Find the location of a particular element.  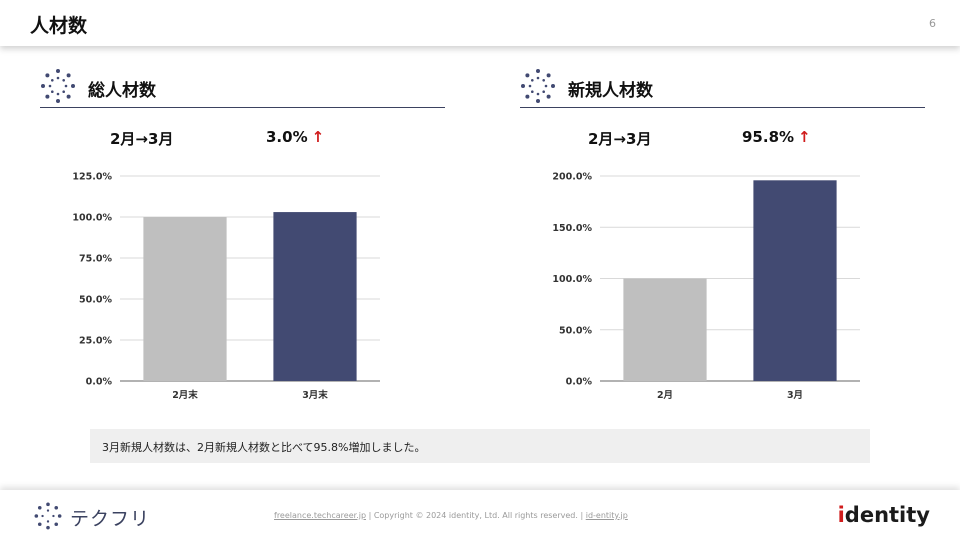

company-logo: identity is located at coordinates (884, 515).